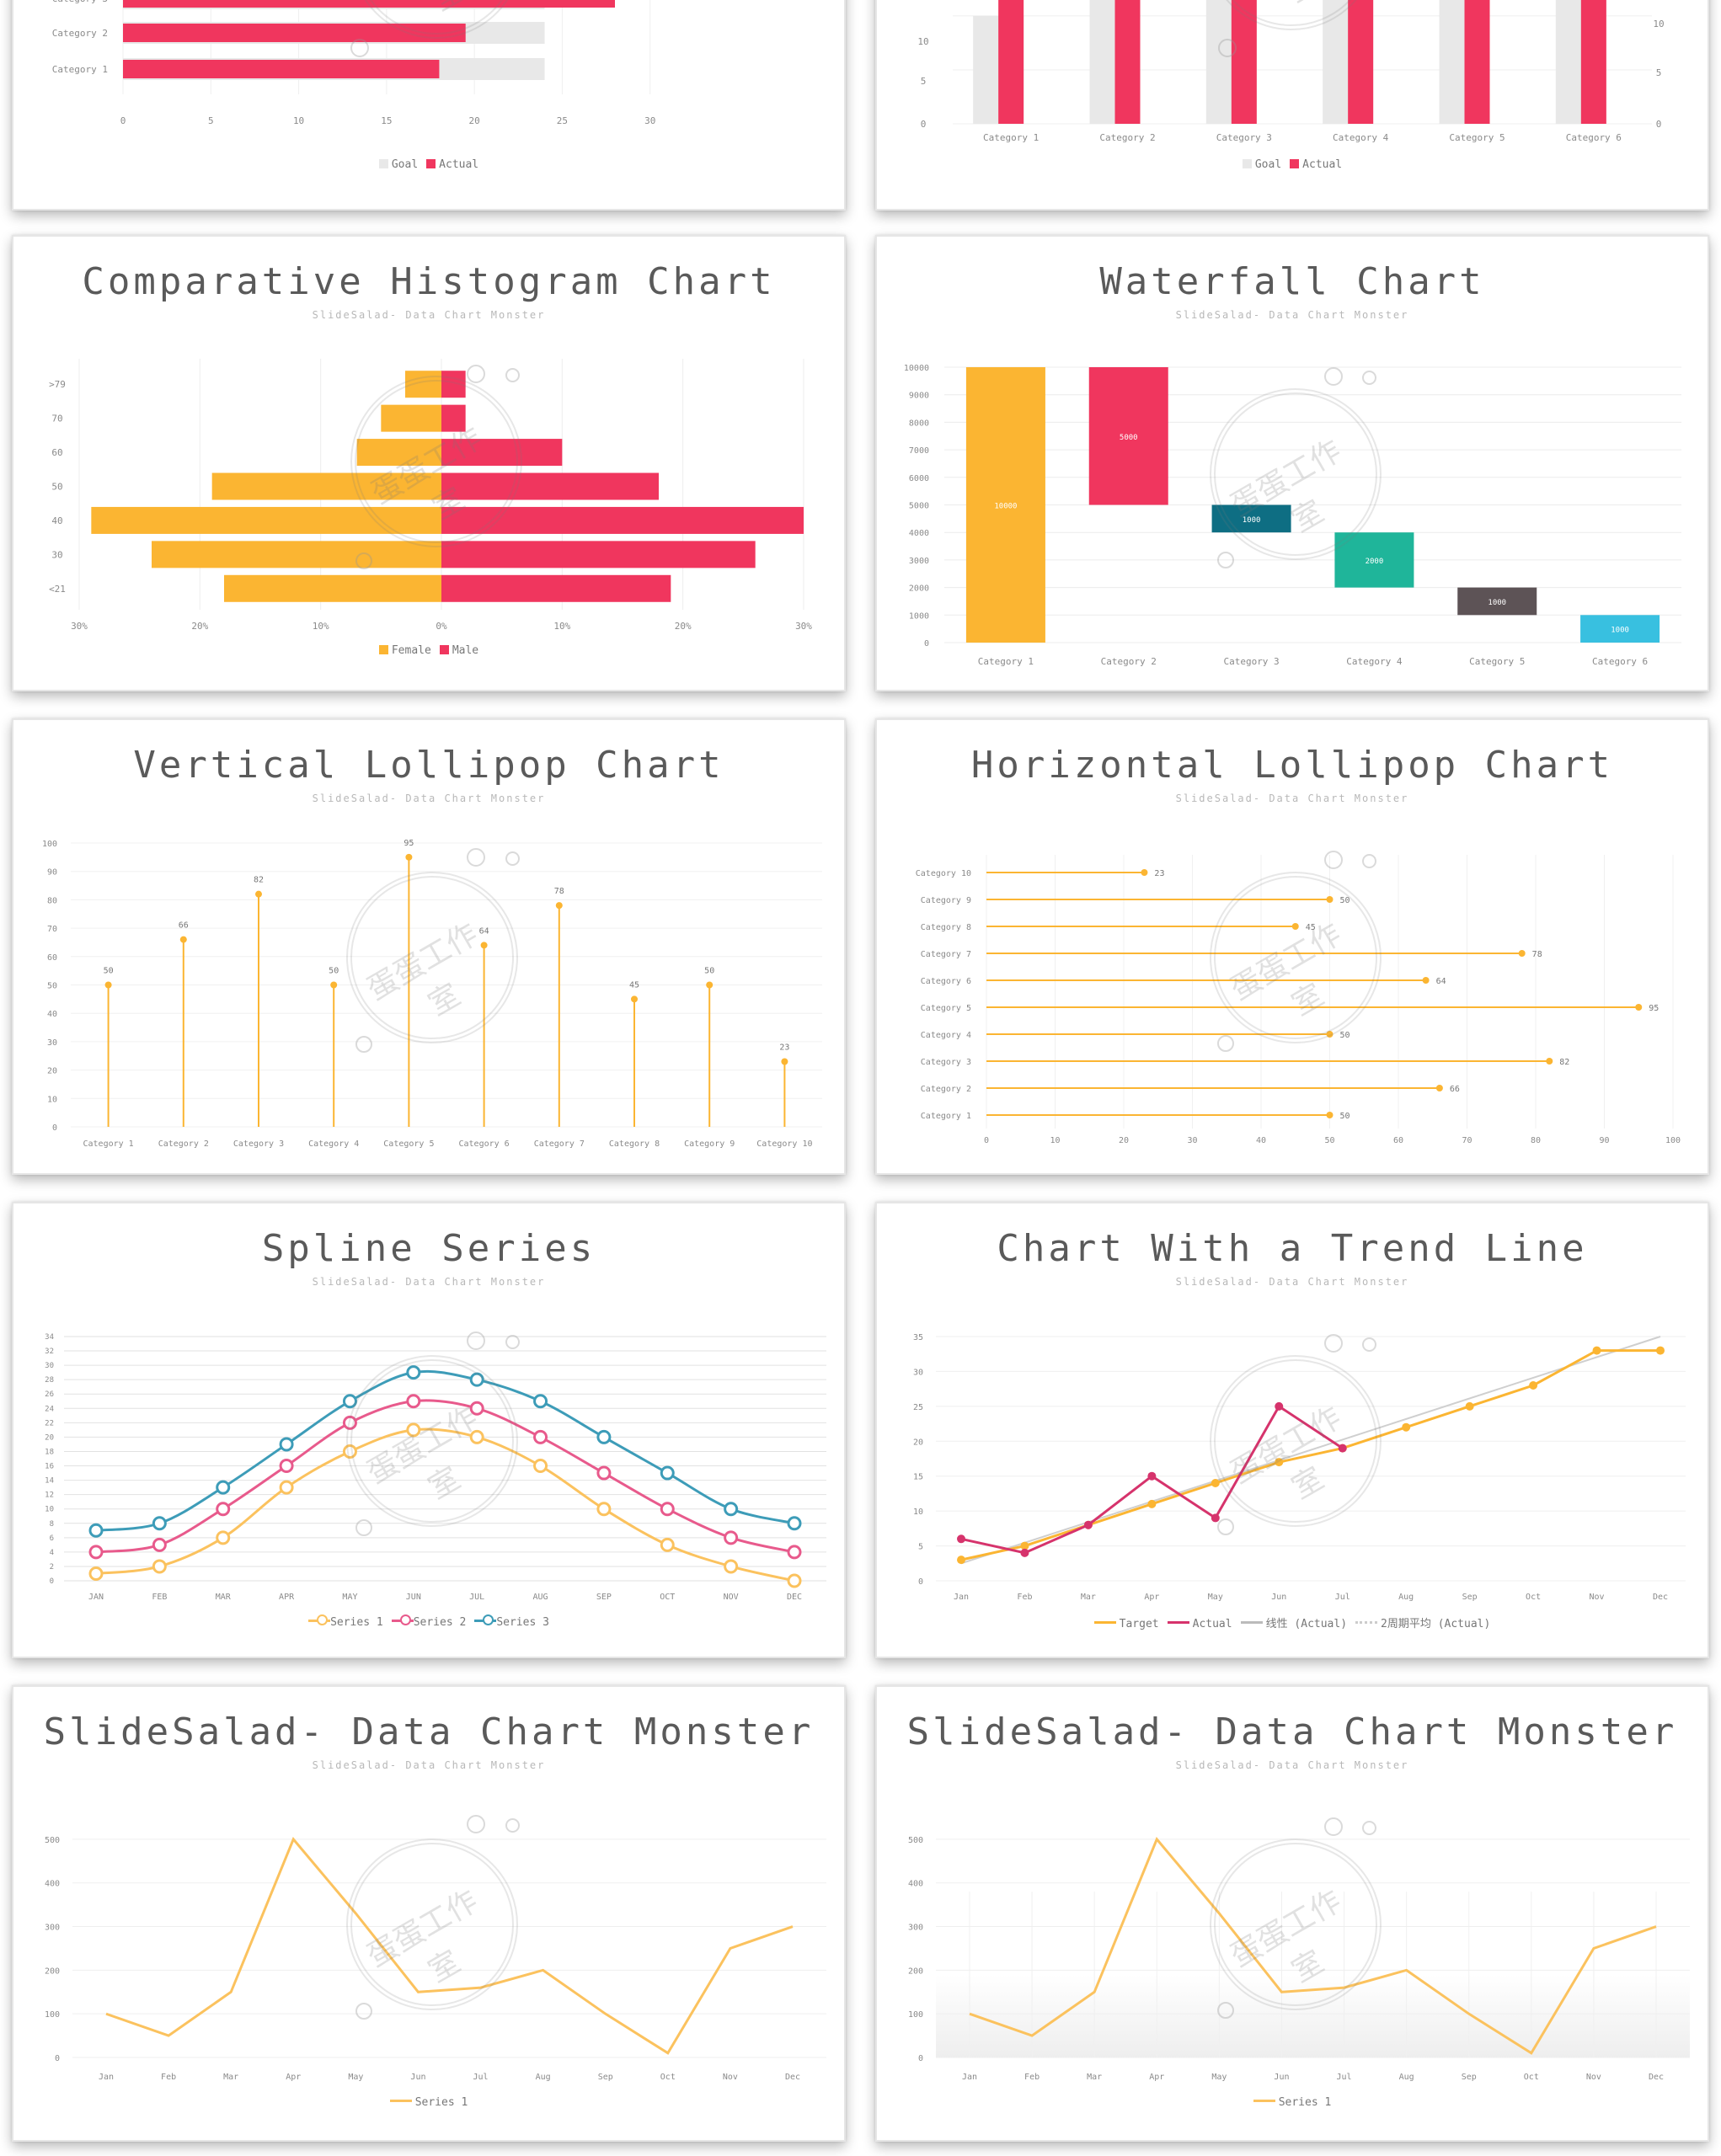  Describe the element at coordinates (915, 1928) in the screenshot. I see `y-tick-label: 300` at that location.